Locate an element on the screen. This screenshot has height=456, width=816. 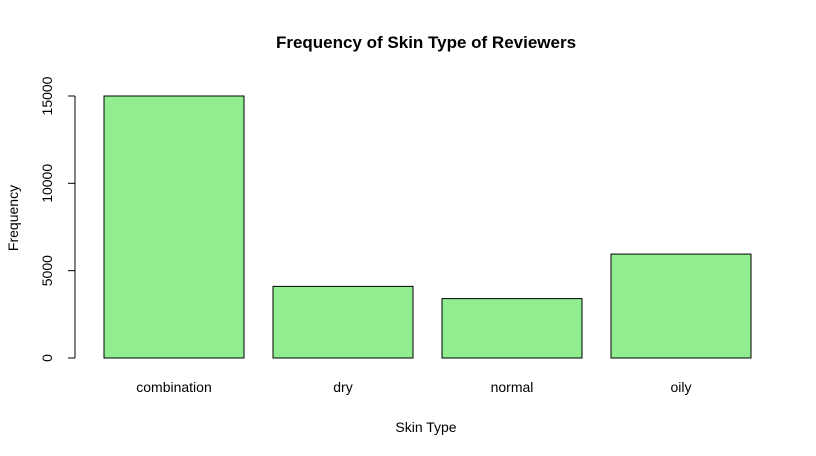
x-tick-labels: combination dry normal oily is located at coordinates (413, 387).